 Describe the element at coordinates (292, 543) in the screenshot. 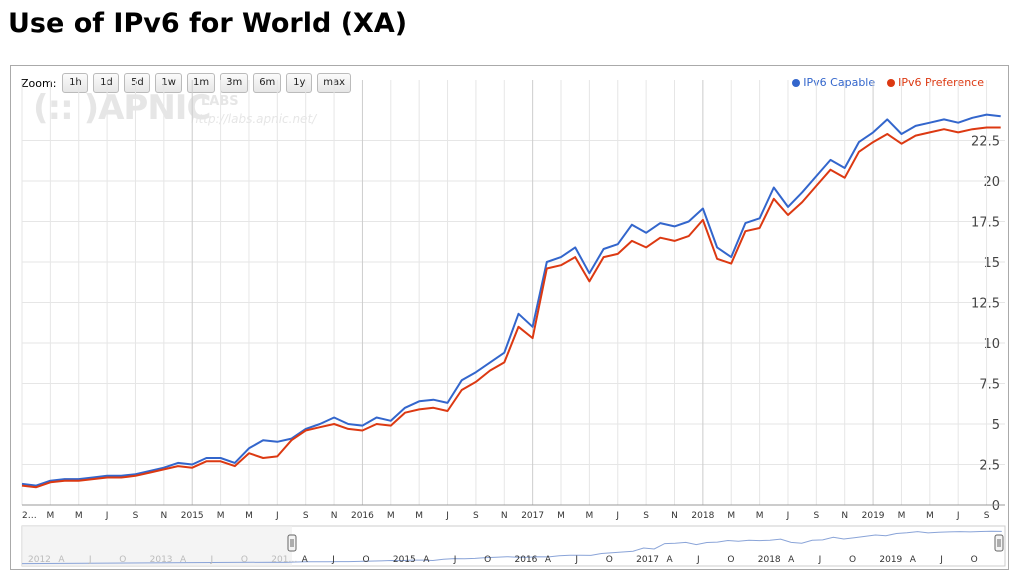

I see `navigator-left-handle` at that location.